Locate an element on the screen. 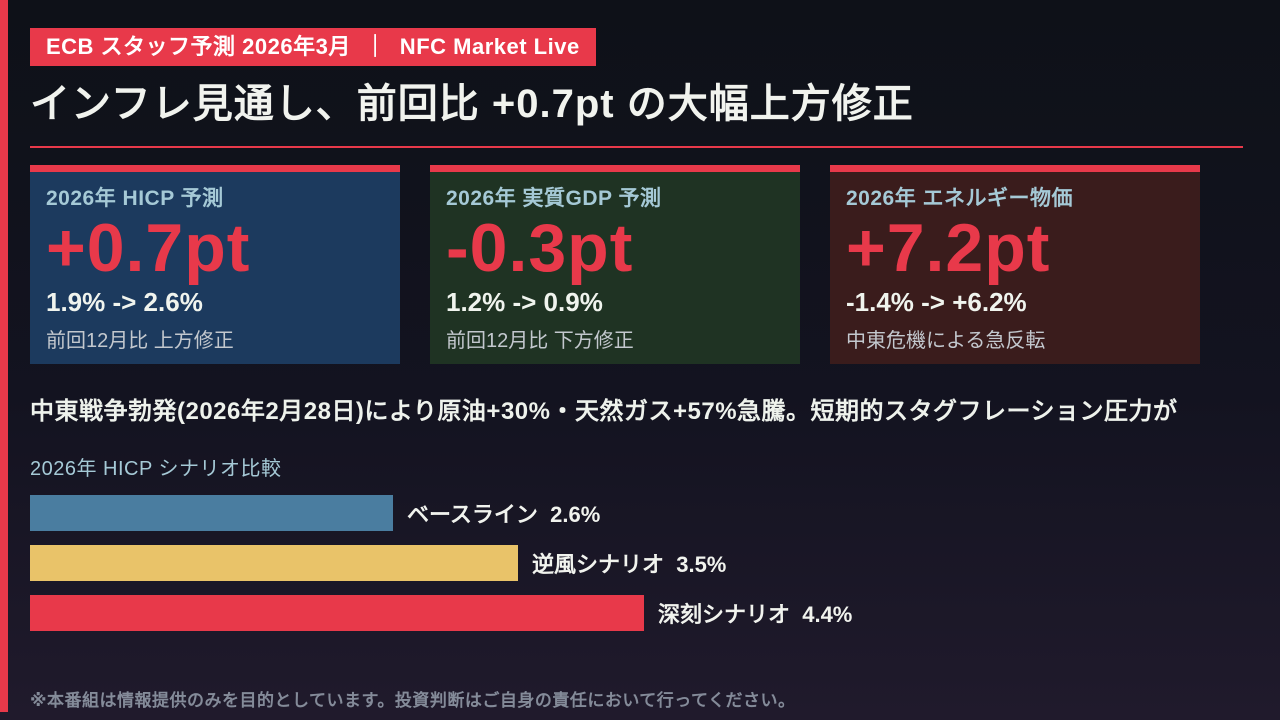  bar-row: ベースライン 2.6% is located at coordinates (655, 513).